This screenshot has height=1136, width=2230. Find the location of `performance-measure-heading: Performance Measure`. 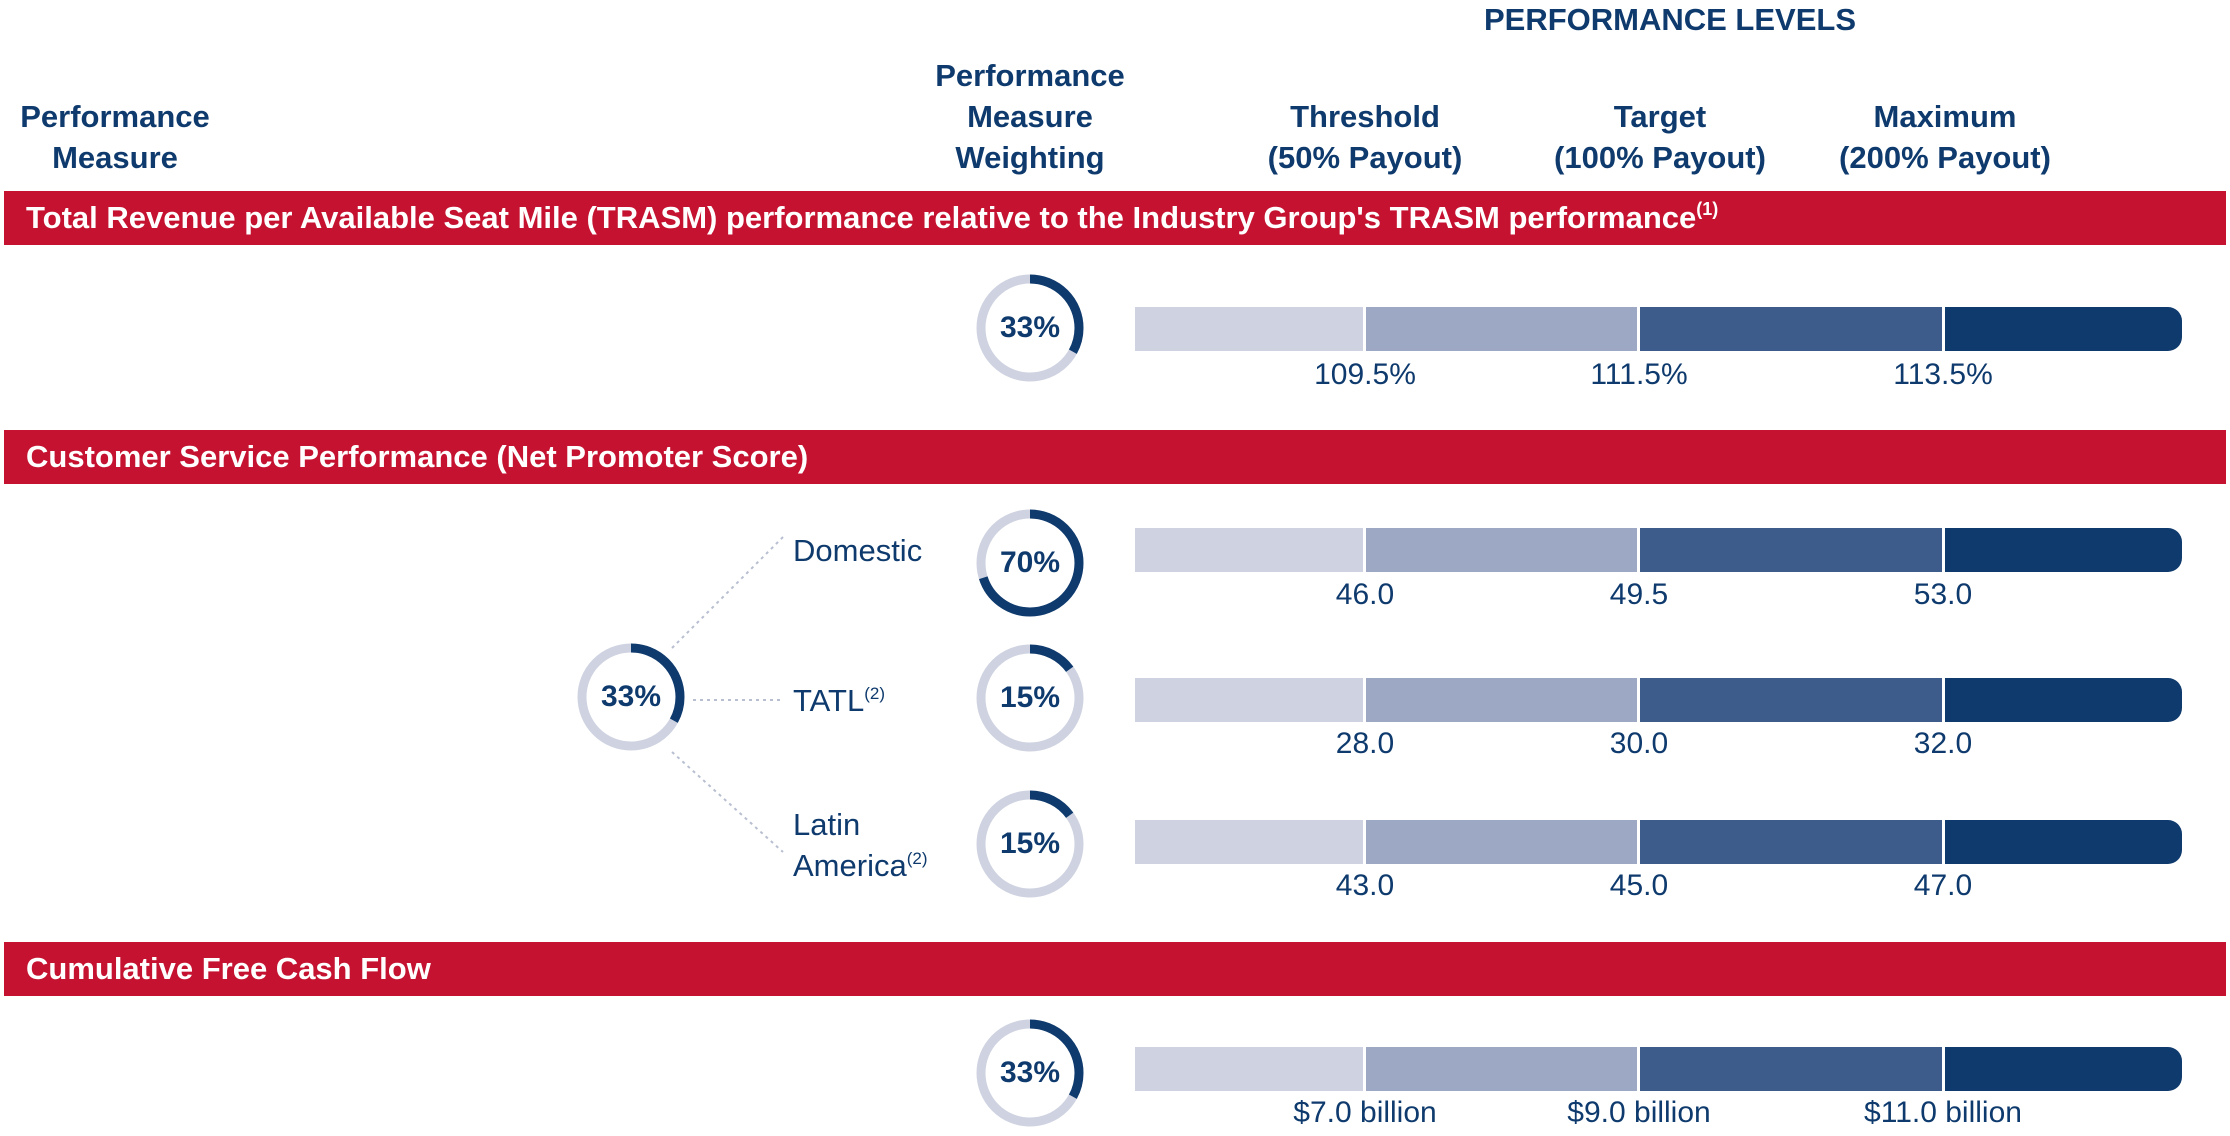

performance-measure-heading: Performance Measure is located at coordinates (115, 137).